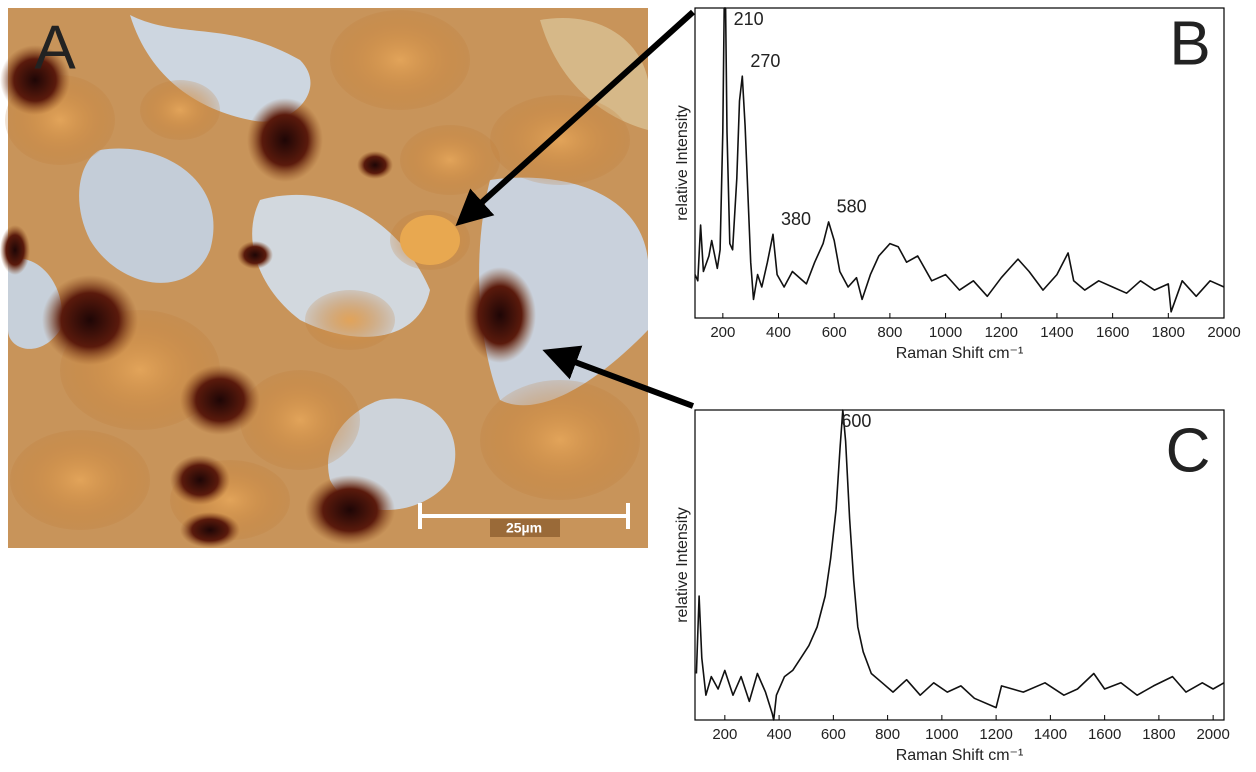 The image size is (1256, 772). Describe the element at coordinates (749, 19) in the screenshot. I see `peak-label: 210` at that location.